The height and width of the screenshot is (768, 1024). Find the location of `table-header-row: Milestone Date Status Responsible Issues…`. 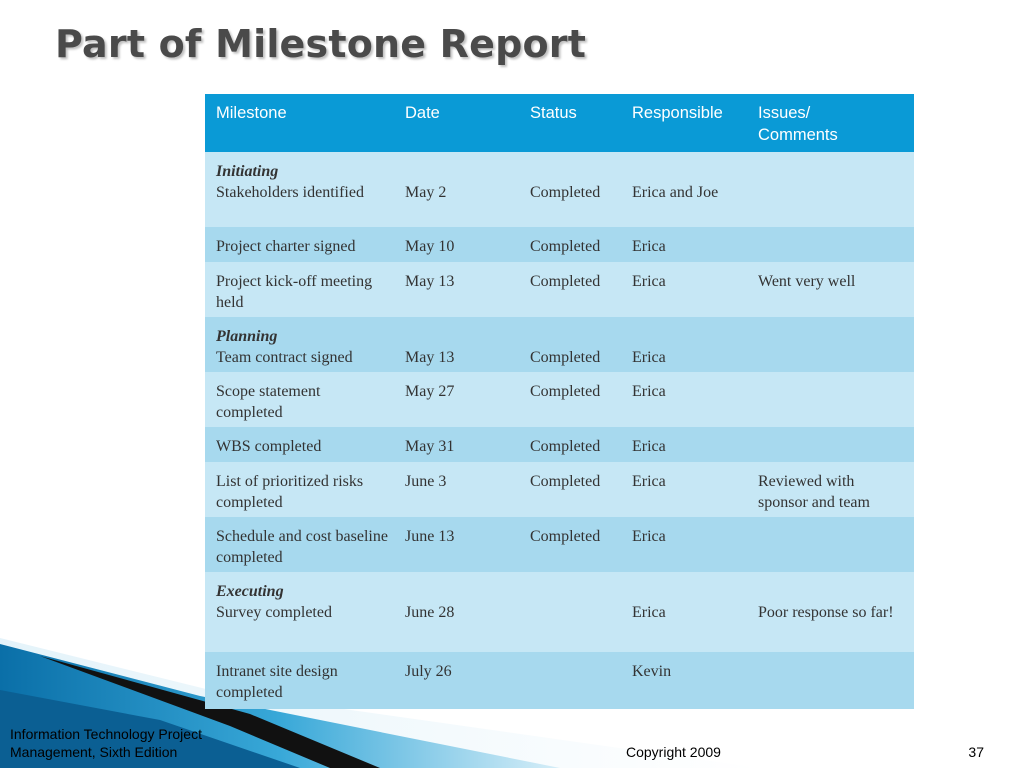

table-header-row: Milestone Date Status Responsible Issues… is located at coordinates (559, 123).